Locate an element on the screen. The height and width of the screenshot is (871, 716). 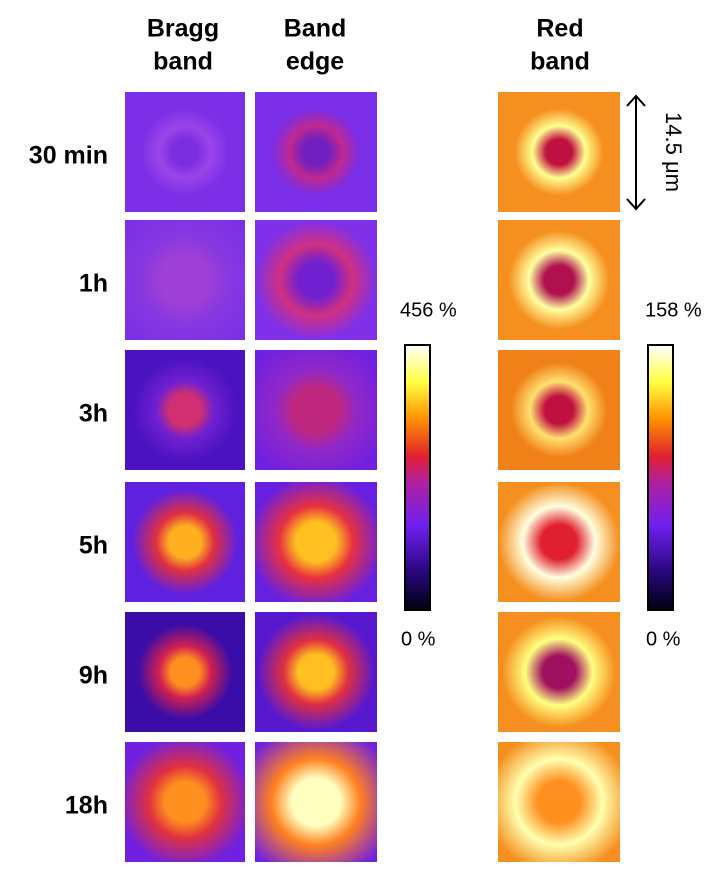
row-label: 5h is located at coordinates (93, 546).